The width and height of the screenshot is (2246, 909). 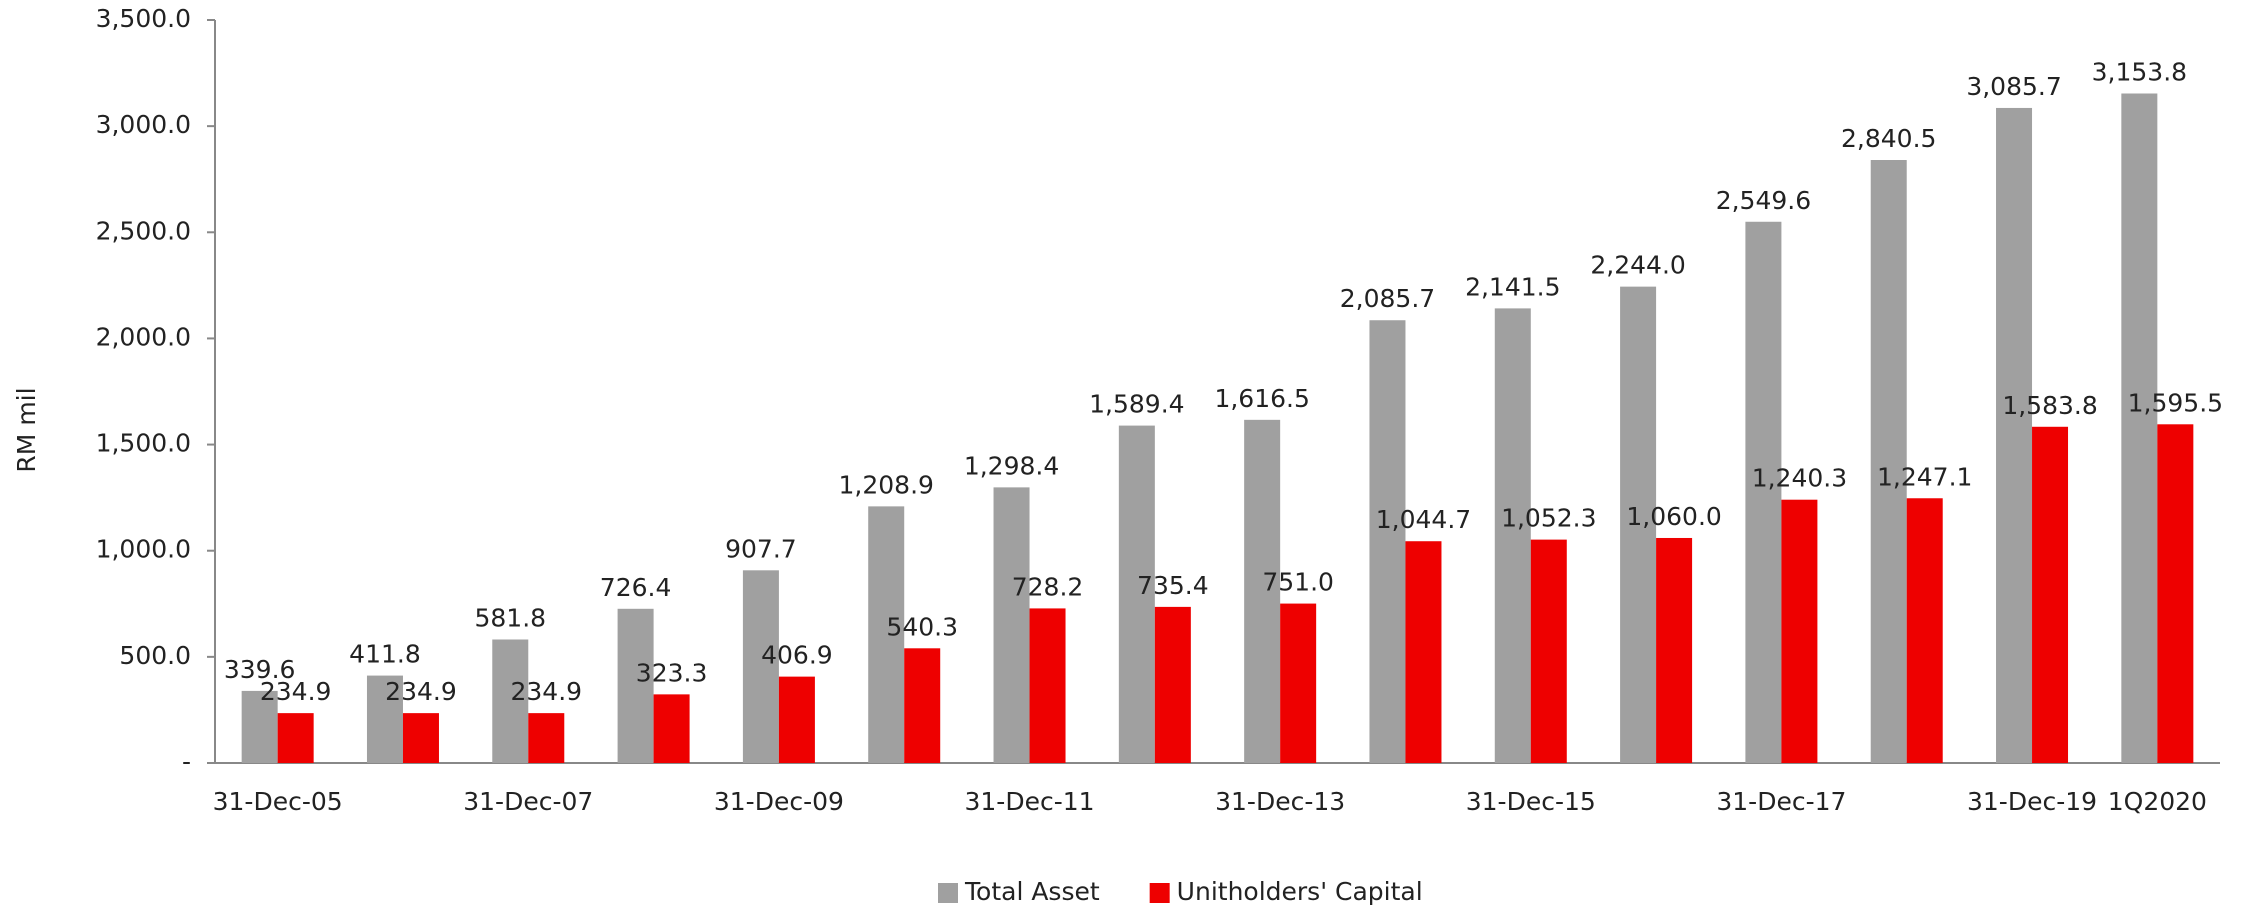 I want to click on x-tick-label: 31-Dec-05, so click(x=278, y=801).